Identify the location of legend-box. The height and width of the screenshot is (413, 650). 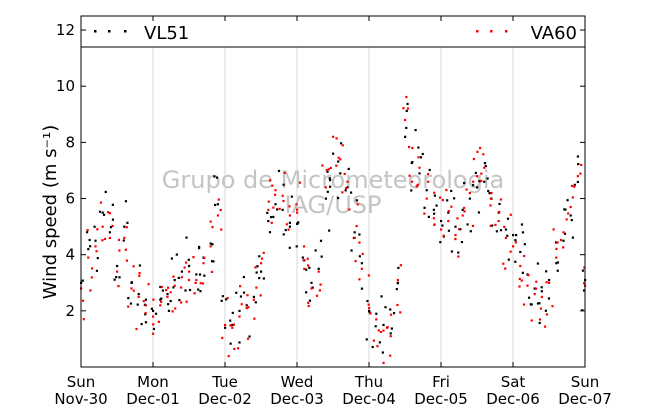
(333, 31).